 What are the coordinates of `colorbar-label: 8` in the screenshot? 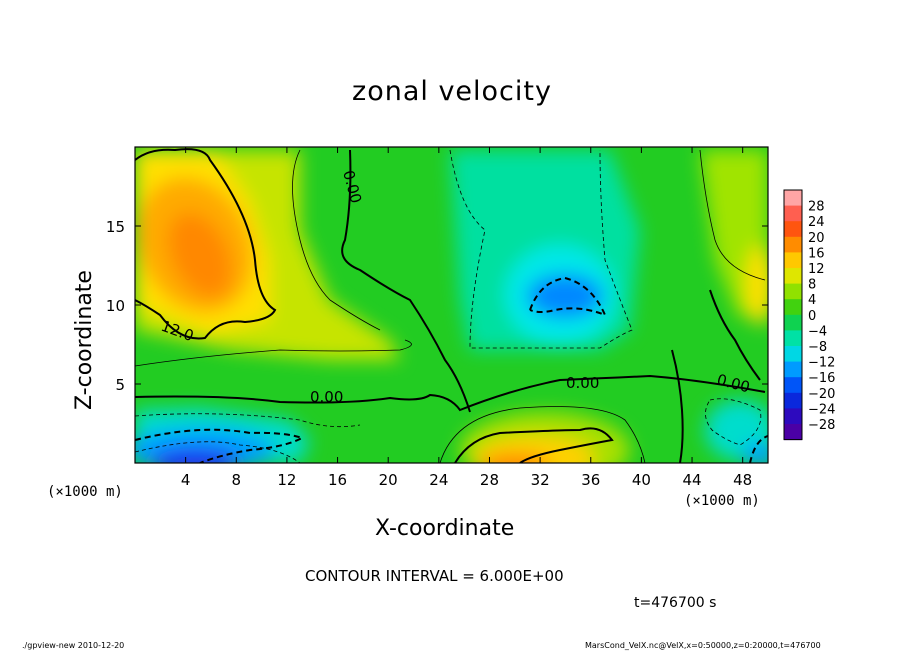 It's located at (812, 285).